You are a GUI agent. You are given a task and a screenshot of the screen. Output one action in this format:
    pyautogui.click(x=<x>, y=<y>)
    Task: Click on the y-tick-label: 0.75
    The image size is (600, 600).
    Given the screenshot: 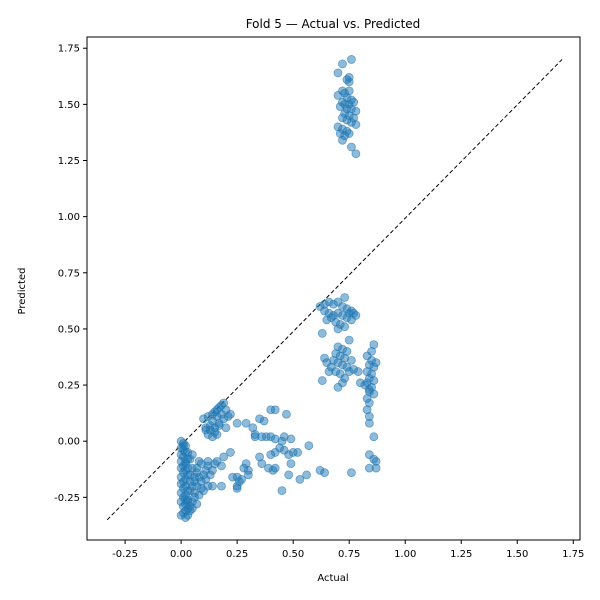 What is the action you would take?
    pyautogui.click(x=69, y=273)
    